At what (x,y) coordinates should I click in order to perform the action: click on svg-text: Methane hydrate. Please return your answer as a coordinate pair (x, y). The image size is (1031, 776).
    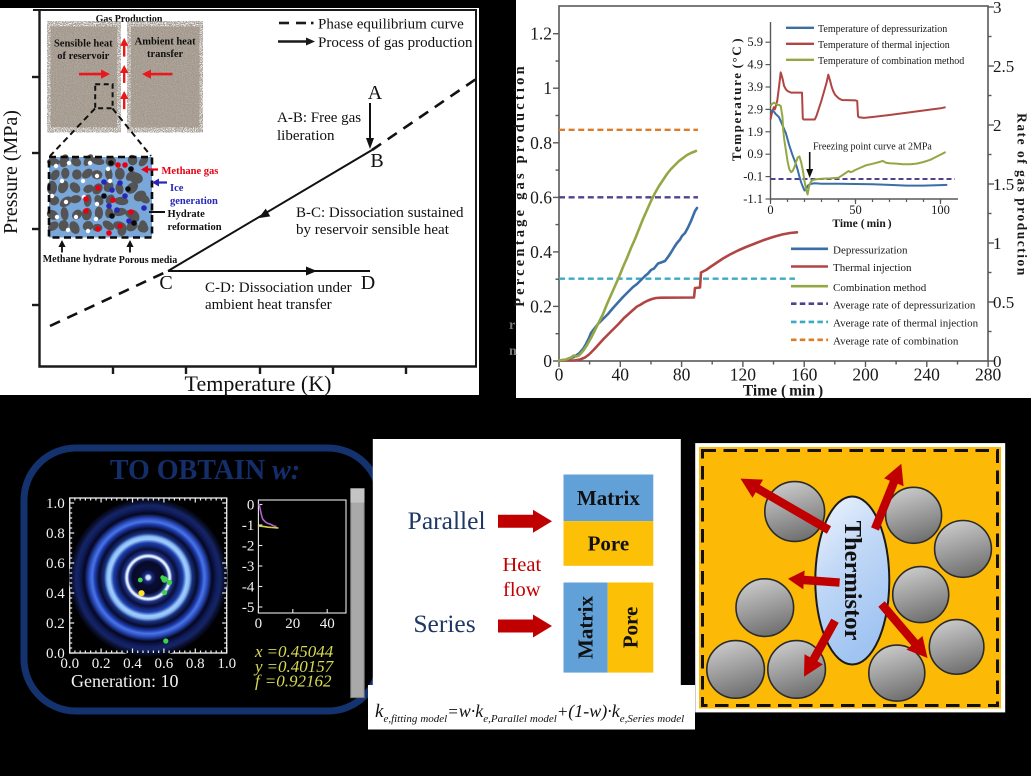
    Looking at the image, I should click on (80, 259).